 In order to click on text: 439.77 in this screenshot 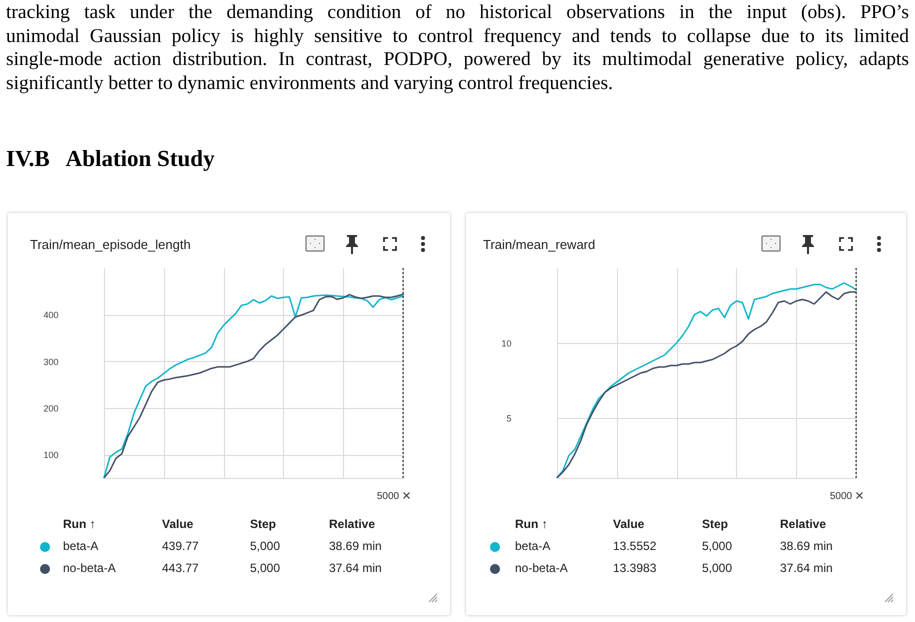, I will do `click(180, 546)`.